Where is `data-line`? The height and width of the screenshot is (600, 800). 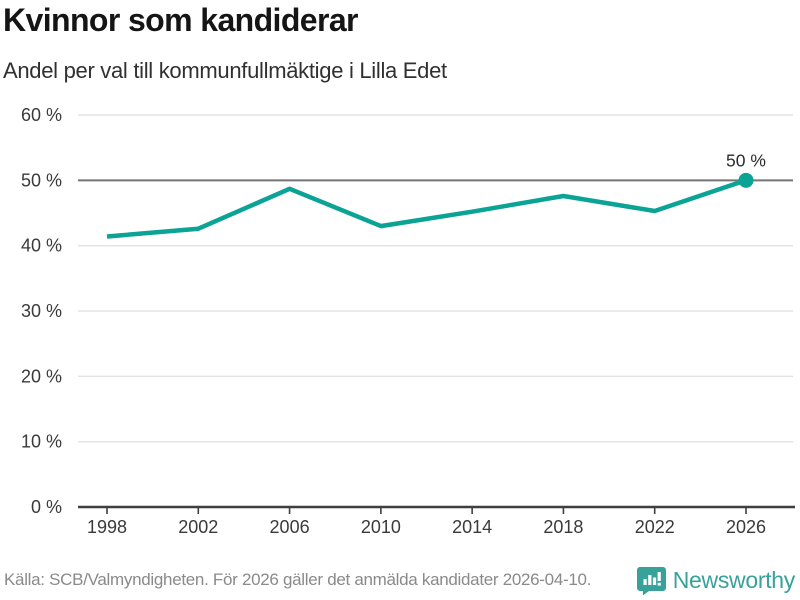 data-line is located at coordinates (426, 208).